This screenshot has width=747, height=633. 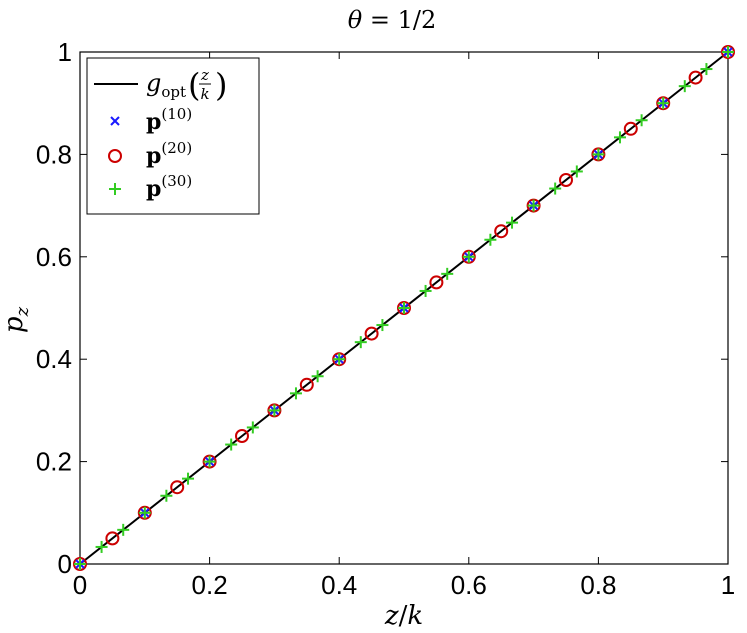 I want to click on legend-label-p20: p(20), so click(x=169, y=154).